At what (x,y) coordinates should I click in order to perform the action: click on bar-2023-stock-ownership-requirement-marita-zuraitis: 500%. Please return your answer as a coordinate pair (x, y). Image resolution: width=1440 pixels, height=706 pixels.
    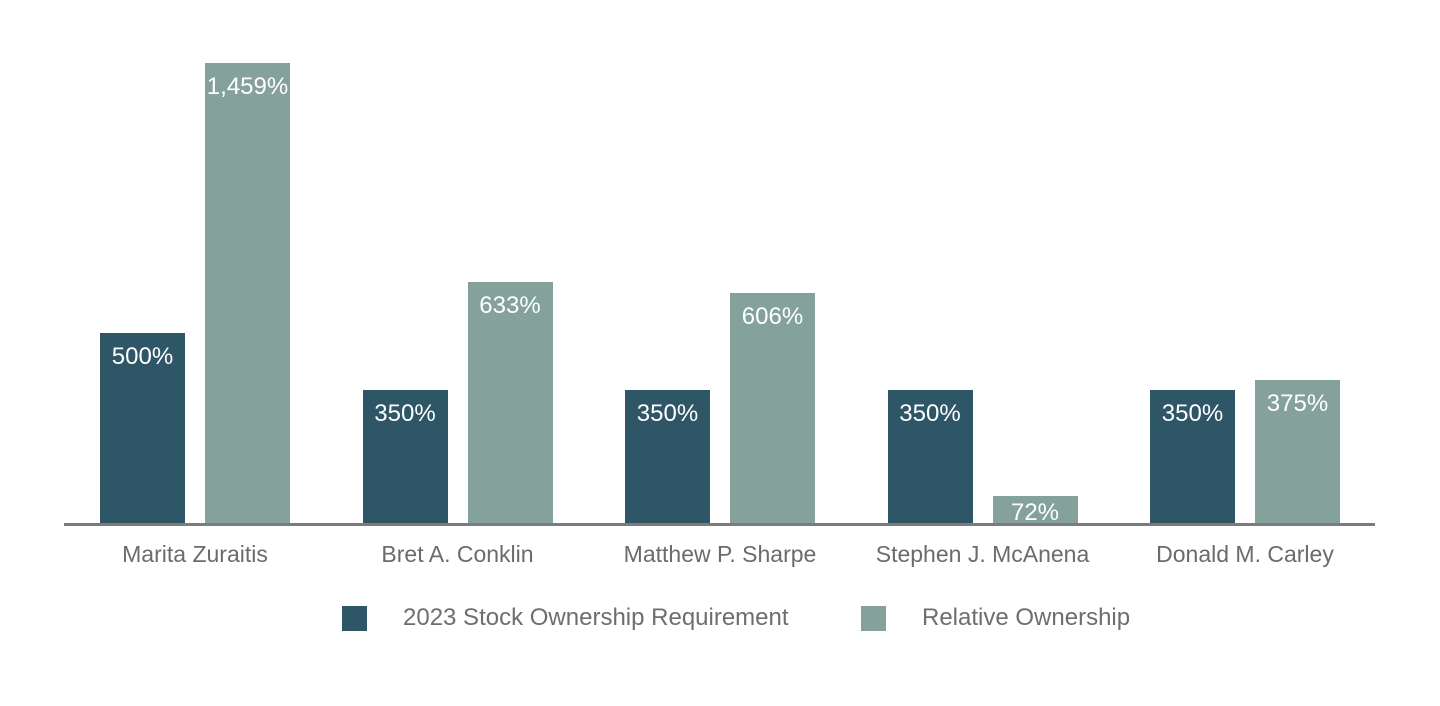
    Looking at the image, I should click on (142, 427).